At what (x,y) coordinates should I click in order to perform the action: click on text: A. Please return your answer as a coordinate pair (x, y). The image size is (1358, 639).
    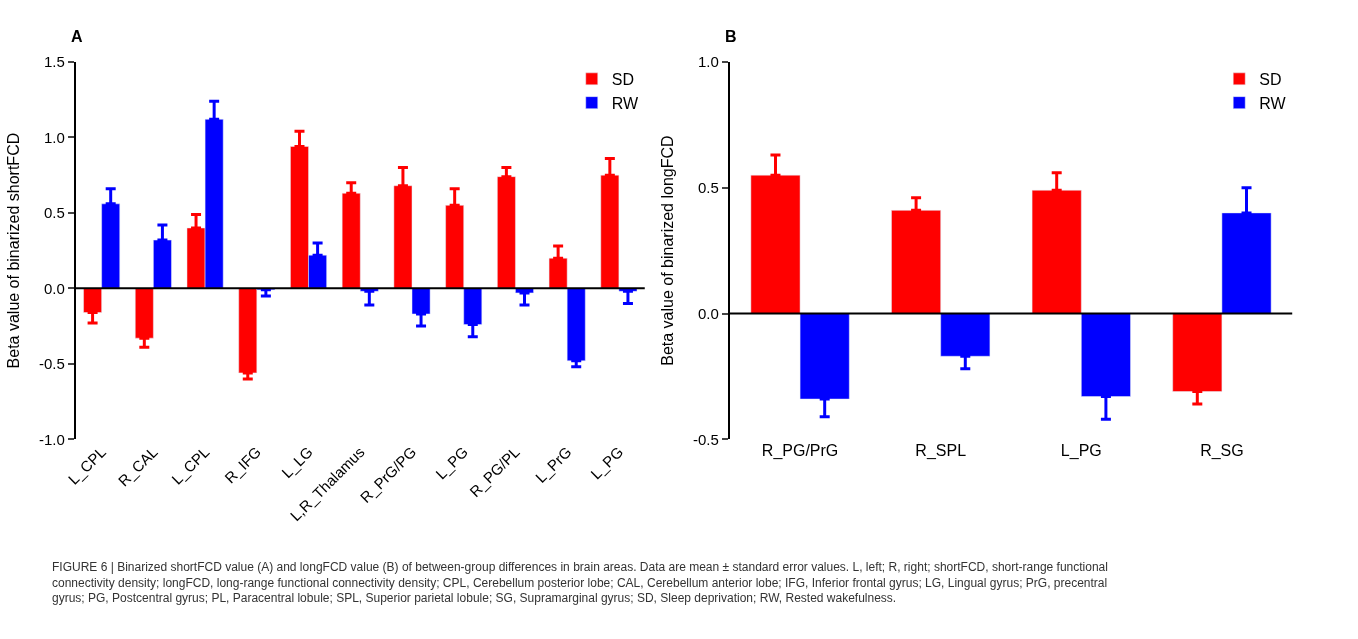
    Looking at the image, I should click on (77, 36).